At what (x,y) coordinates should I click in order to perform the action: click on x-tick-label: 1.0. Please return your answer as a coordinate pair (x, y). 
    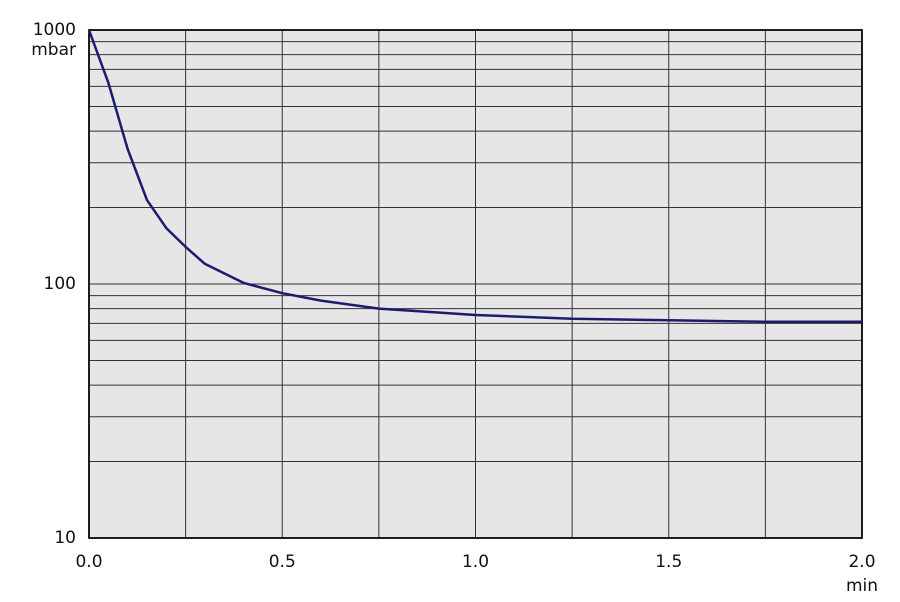
    Looking at the image, I should click on (475, 562).